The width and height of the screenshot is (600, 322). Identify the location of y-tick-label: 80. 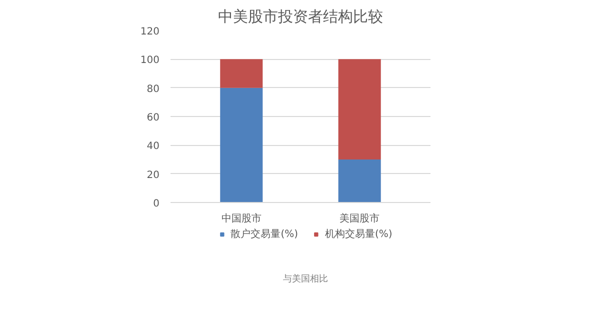
(153, 89).